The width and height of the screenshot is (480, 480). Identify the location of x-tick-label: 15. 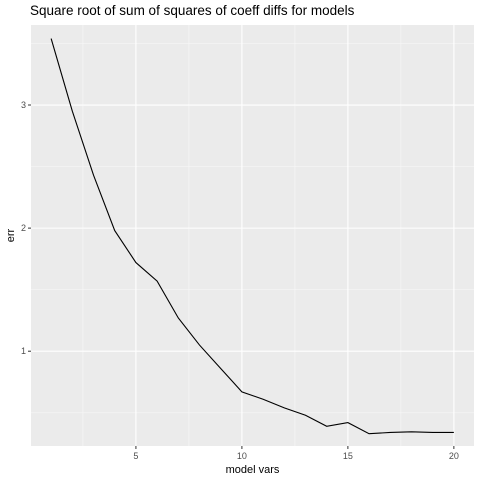
(348, 456).